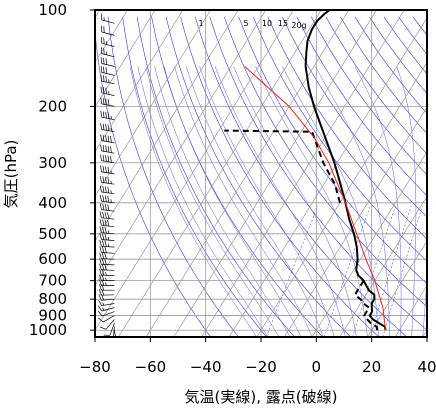  What do you see at coordinates (11, 174) in the screenshot?
I see `y-axis-title: 気圧(hPa)` at bounding box center [11, 174].